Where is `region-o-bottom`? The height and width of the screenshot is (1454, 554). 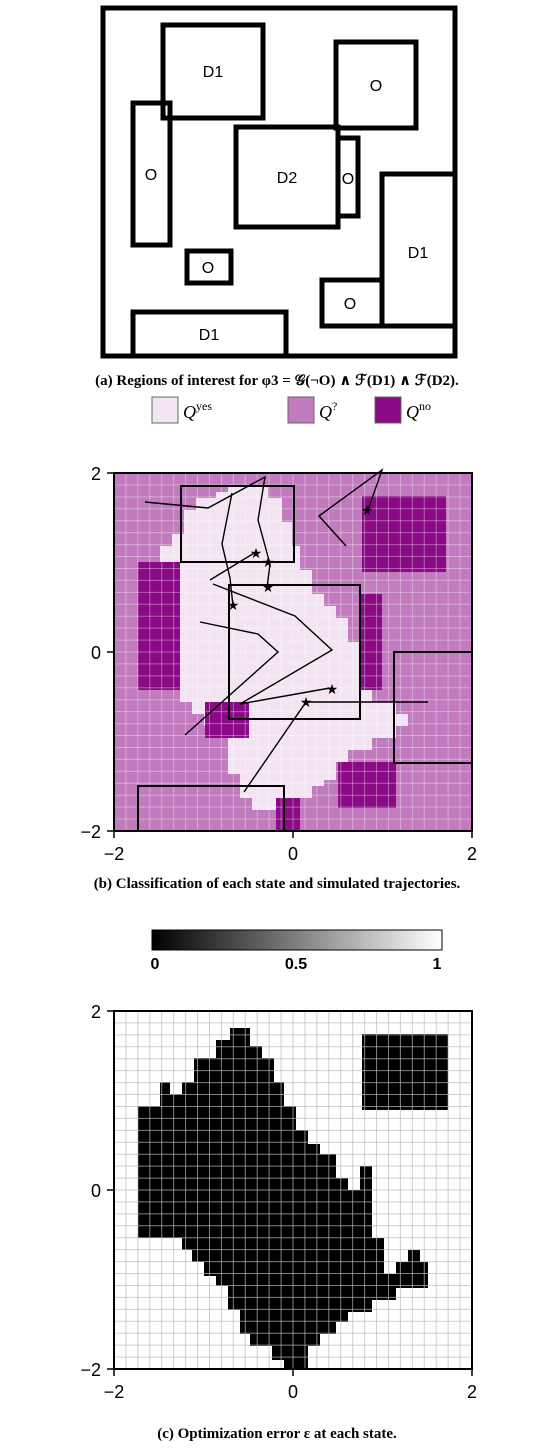 region-o-bottom is located at coordinates (352, 303).